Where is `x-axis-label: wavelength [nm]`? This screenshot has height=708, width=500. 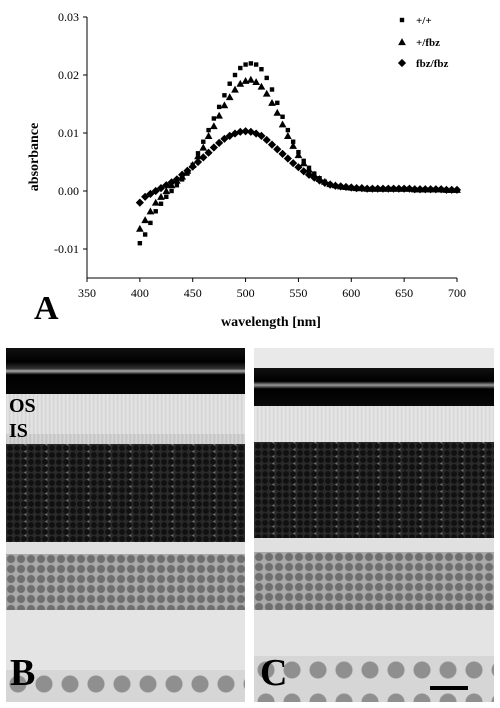 x-axis-label: wavelength [nm] is located at coordinates (271, 322).